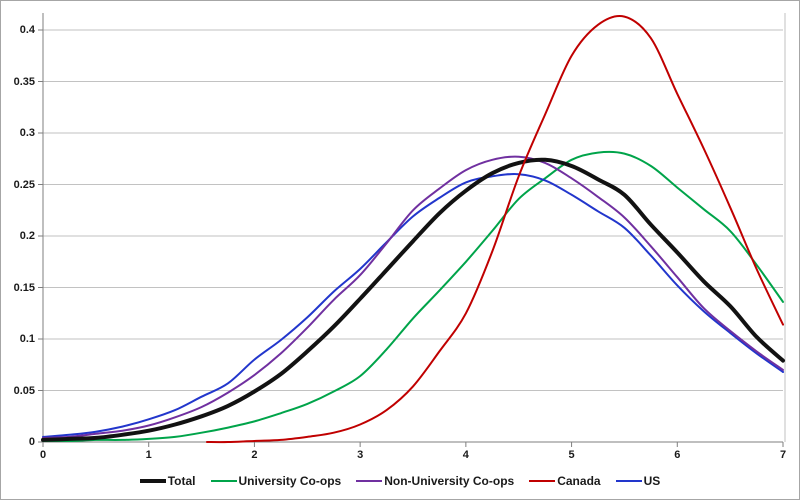  What do you see at coordinates (571, 455) in the screenshot?
I see `x-tick-label: 5` at bounding box center [571, 455].